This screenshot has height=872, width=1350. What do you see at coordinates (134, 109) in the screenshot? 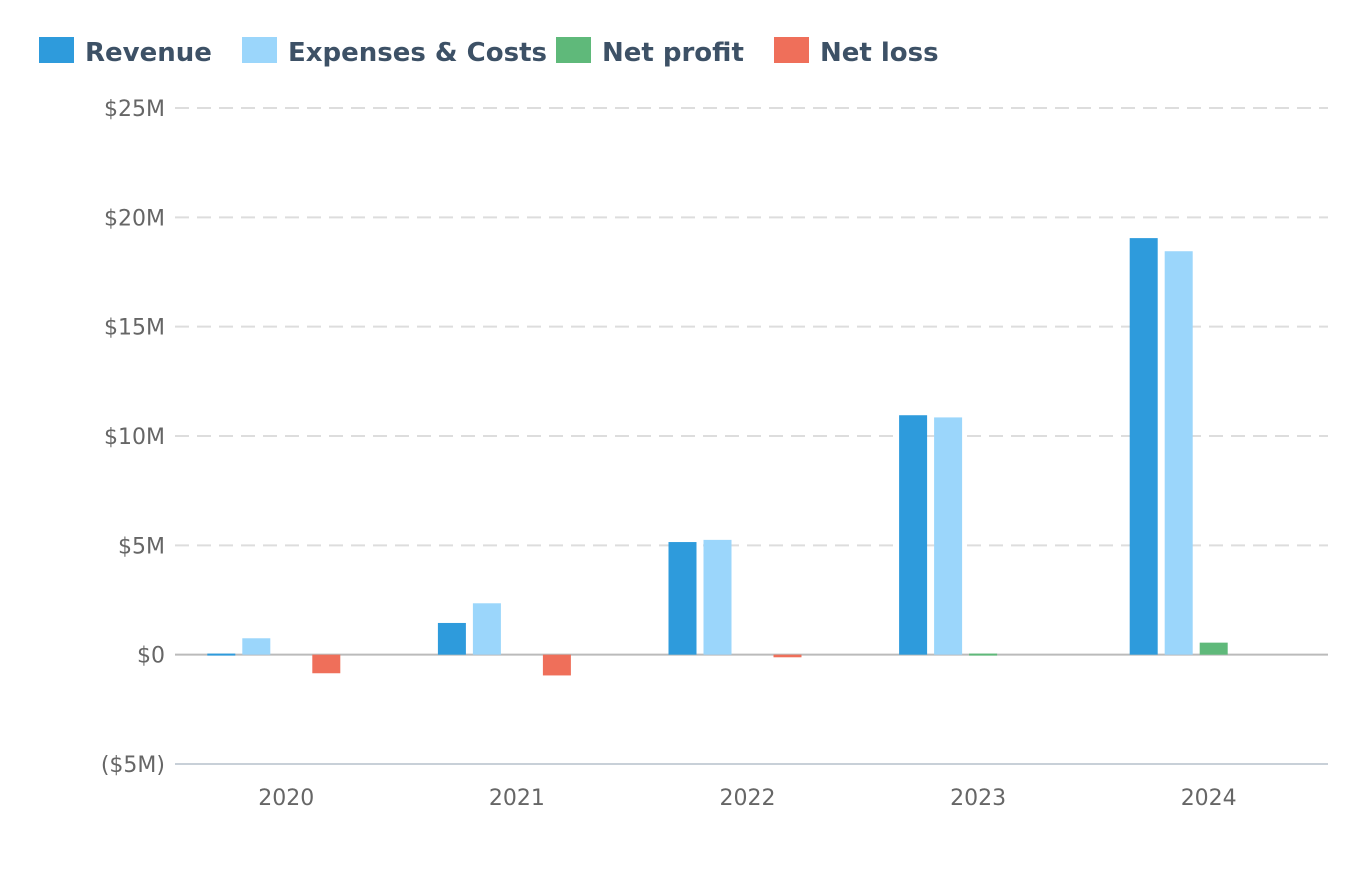
I see `y-tick-label: $25M` at bounding box center [134, 109].